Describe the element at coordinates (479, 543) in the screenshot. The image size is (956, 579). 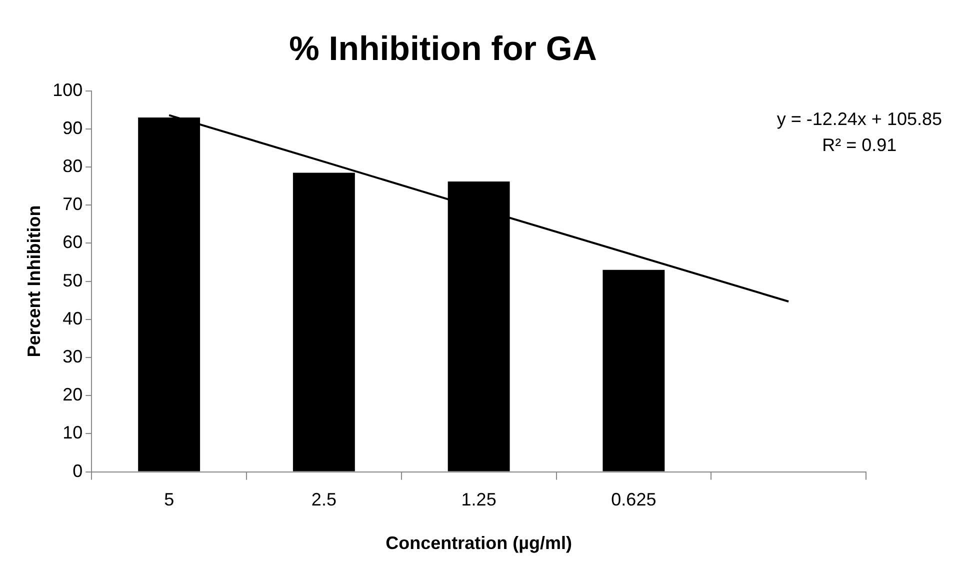
I see `x-axis-title: Concentration (µg/ml)` at that location.